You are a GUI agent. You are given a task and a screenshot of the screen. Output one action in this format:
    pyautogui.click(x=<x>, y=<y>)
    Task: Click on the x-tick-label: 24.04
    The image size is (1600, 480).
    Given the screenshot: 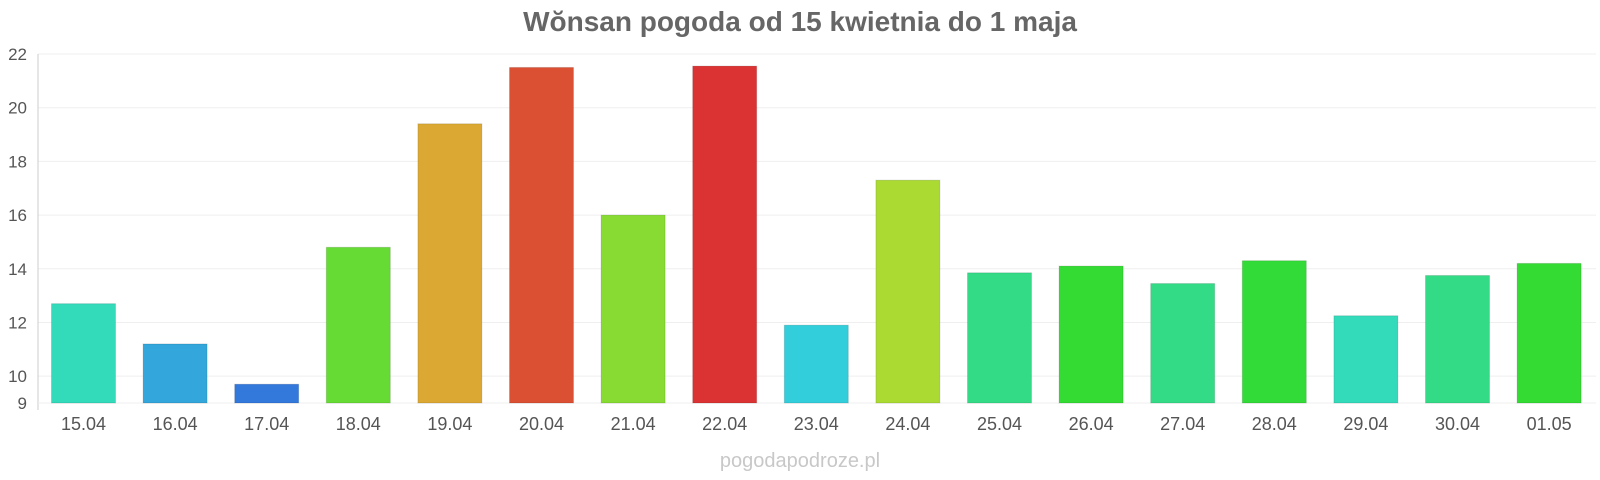 What is the action you would take?
    pyautogui.click(x=907, y=424)
    